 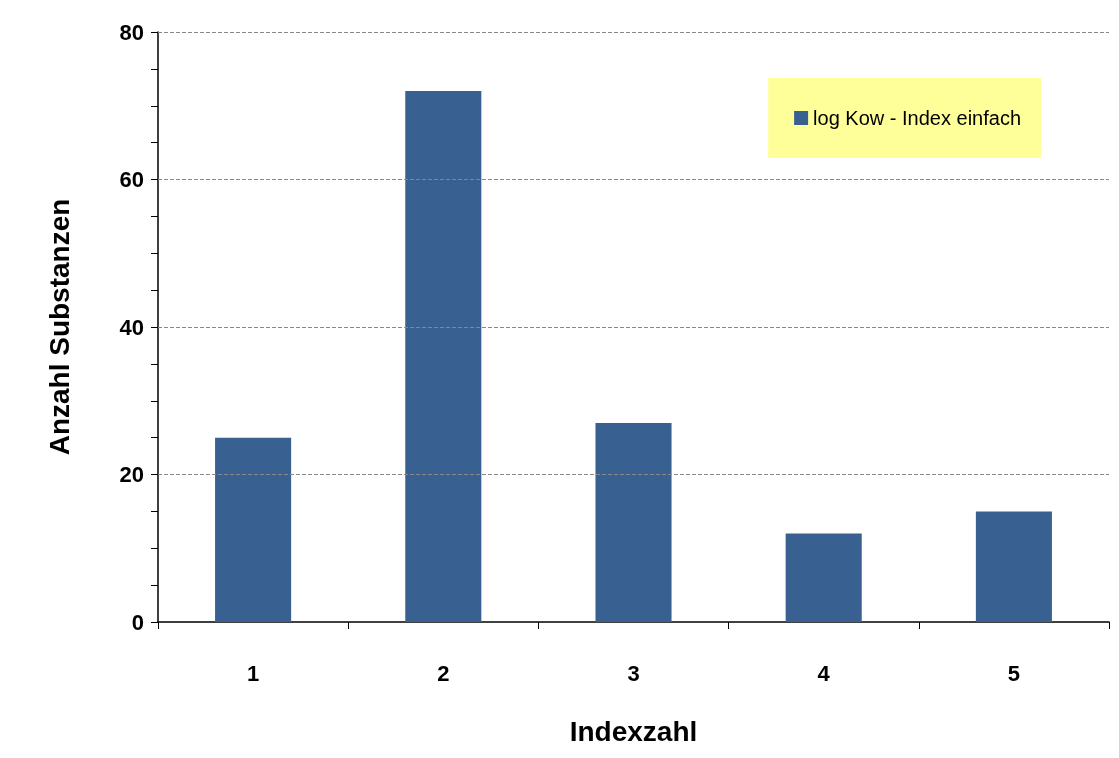 I want to click on x-axis-title: Indexzahl, so click(x=633, y=731).